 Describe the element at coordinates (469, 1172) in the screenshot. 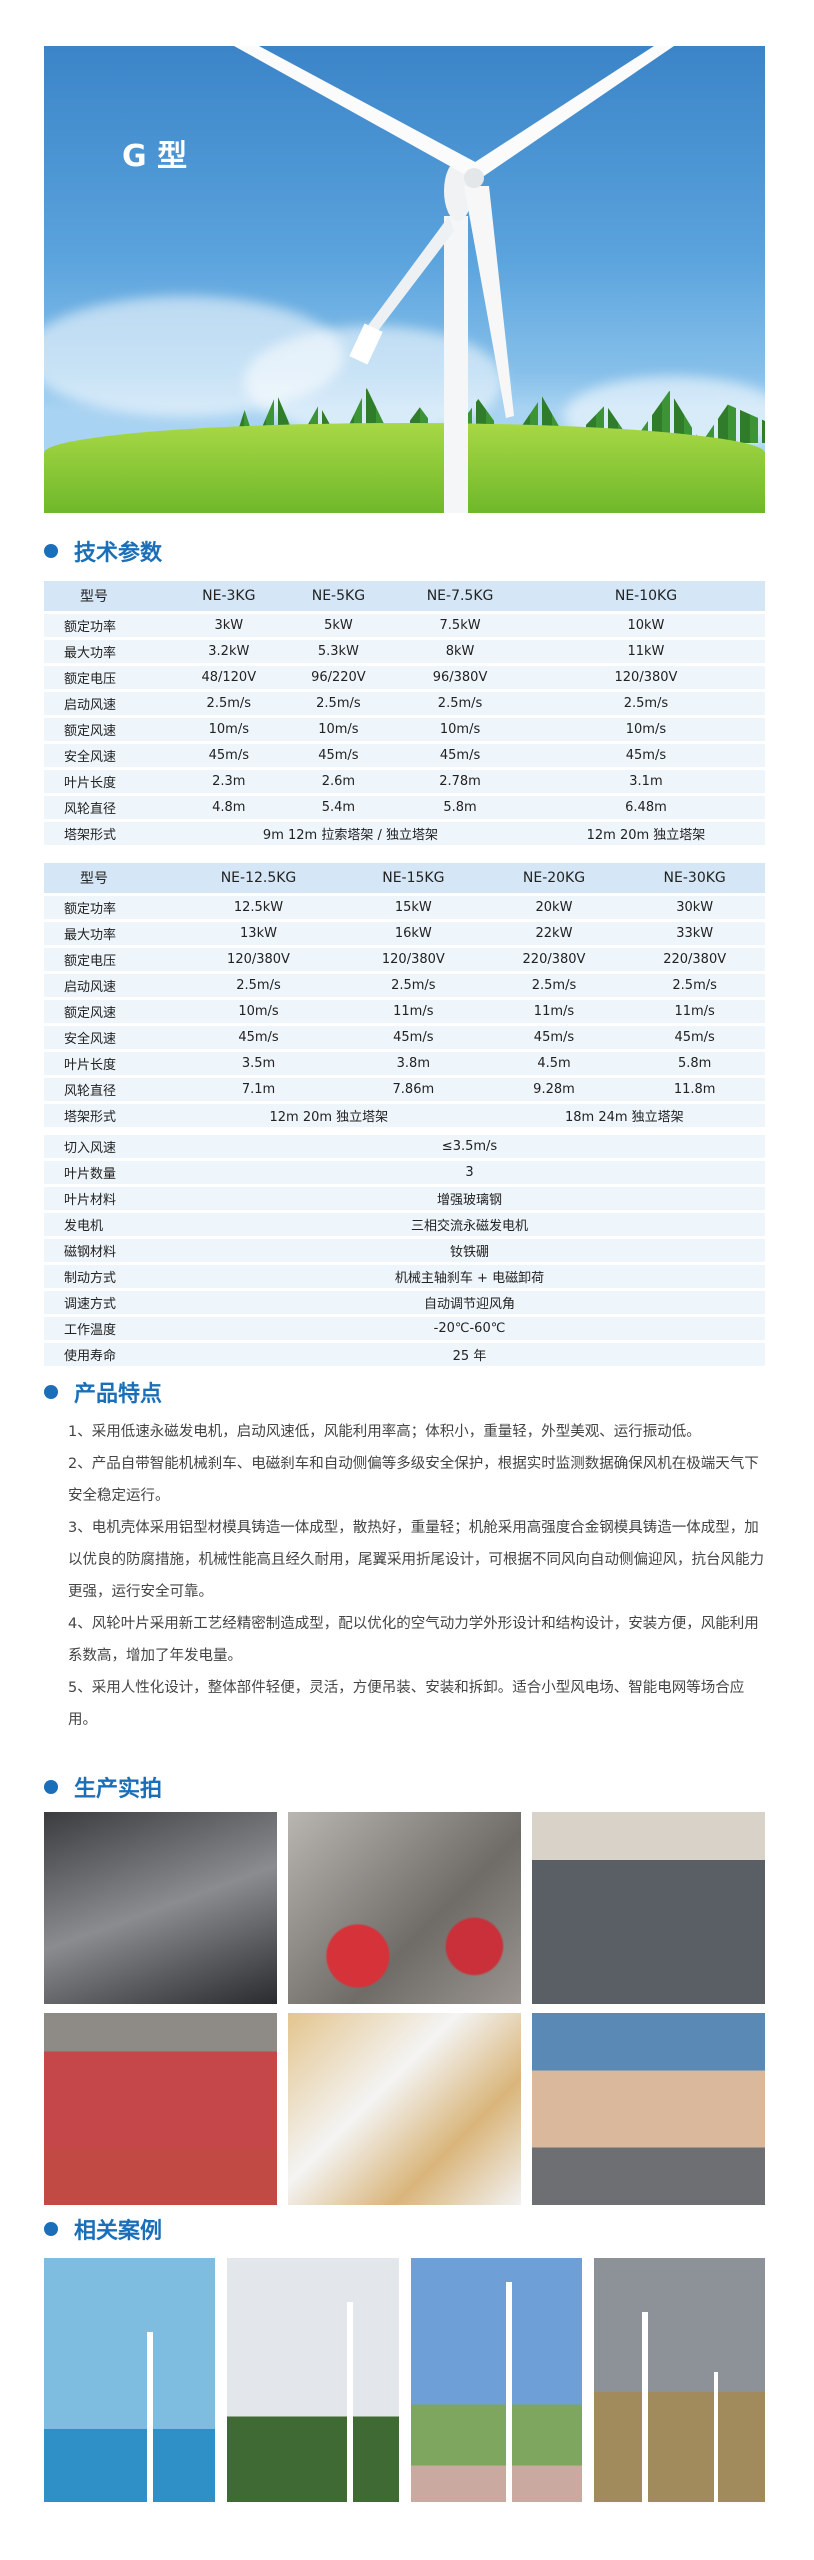

I see `table-cell: 3` at that location.